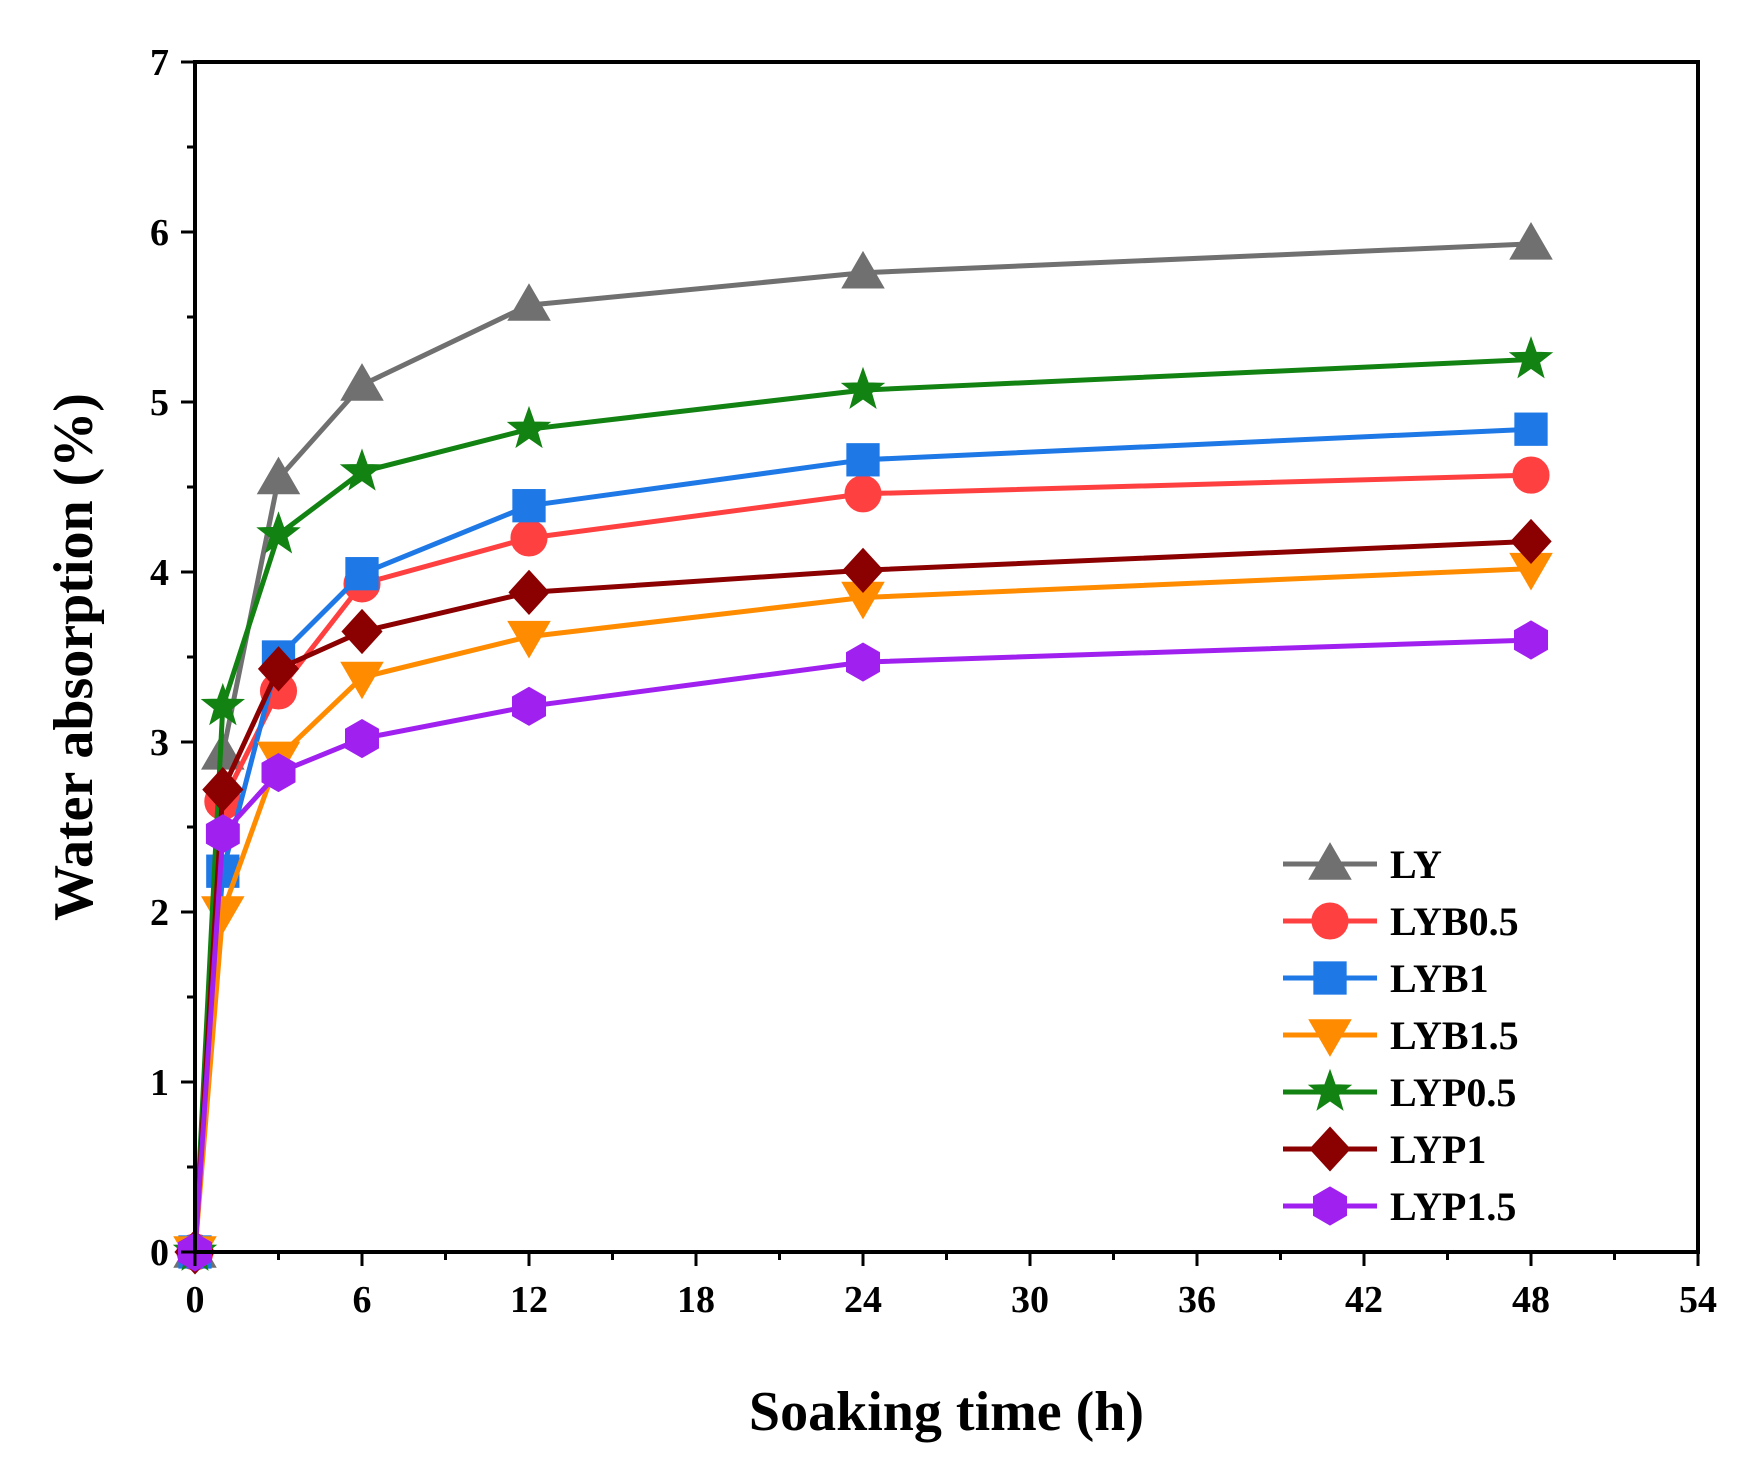 This screenshot has height=1467, width=1750. What do you see at coordinates (1030, 1300) in the screenshot?
I see `x-tick-label: 30` at bounding box center [1030, 1300].